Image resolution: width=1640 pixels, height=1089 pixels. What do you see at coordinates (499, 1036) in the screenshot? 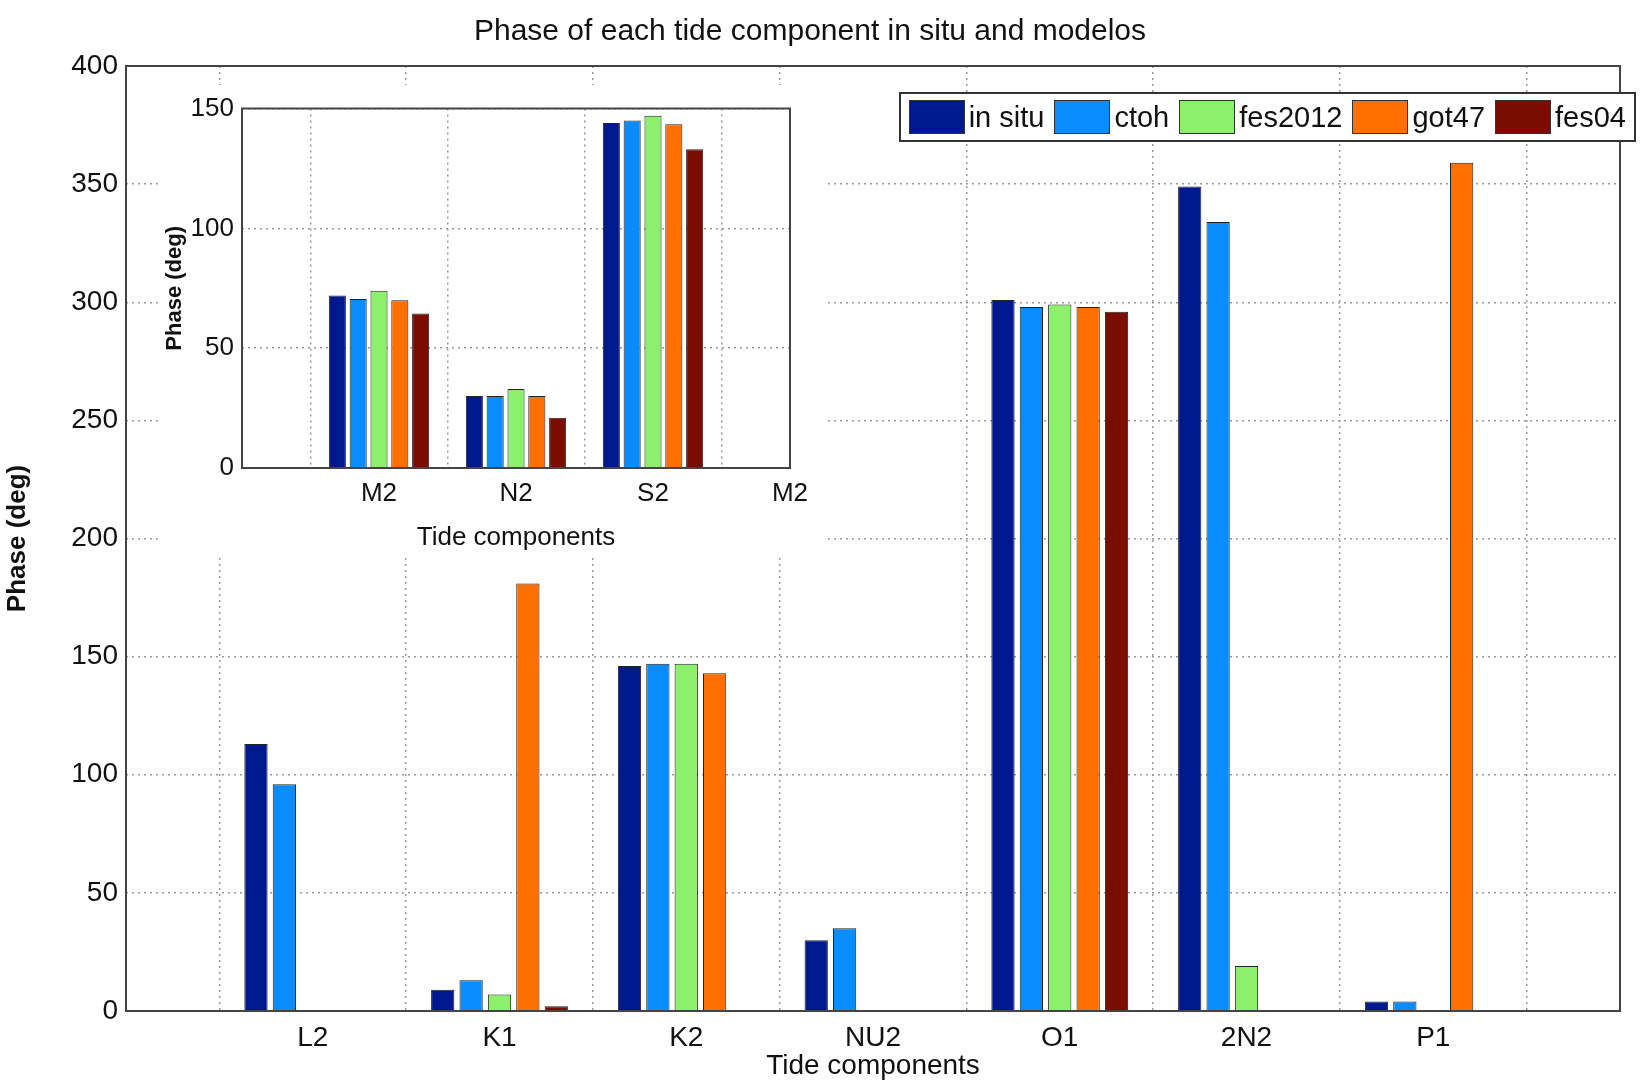
I see `x-tick-label: K1` at bounding box center [499, 1036].